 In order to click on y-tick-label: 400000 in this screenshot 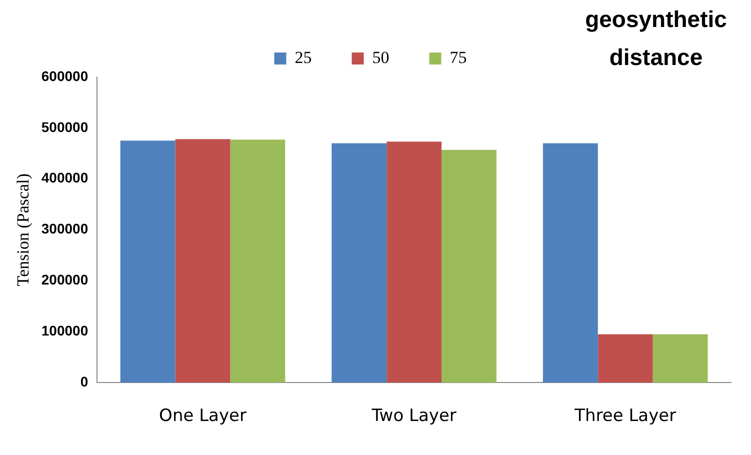, I will do `click(64, 178)`.